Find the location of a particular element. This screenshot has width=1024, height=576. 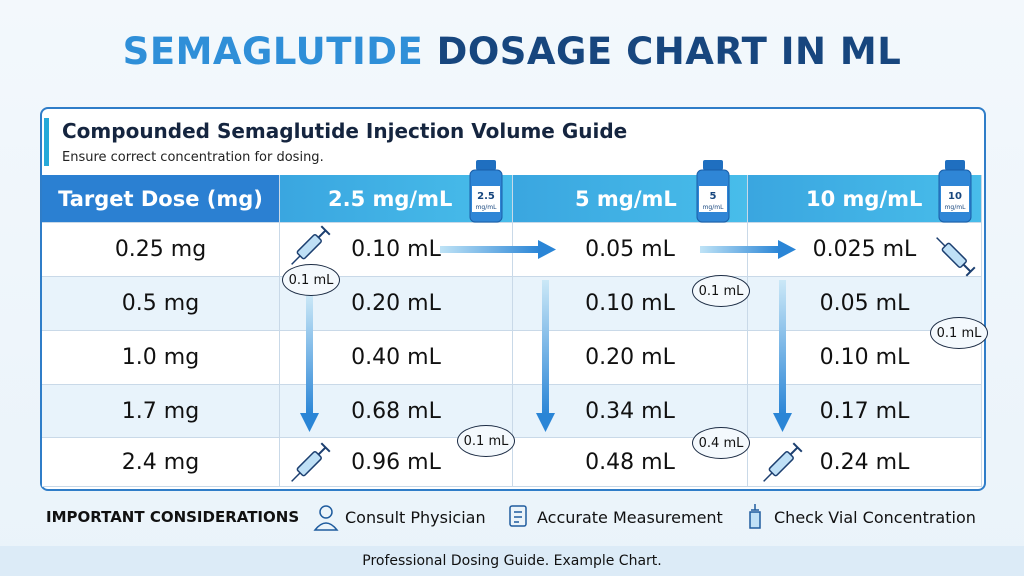

volume-cell: 0.40 mL is located at coordinates (396, 358).